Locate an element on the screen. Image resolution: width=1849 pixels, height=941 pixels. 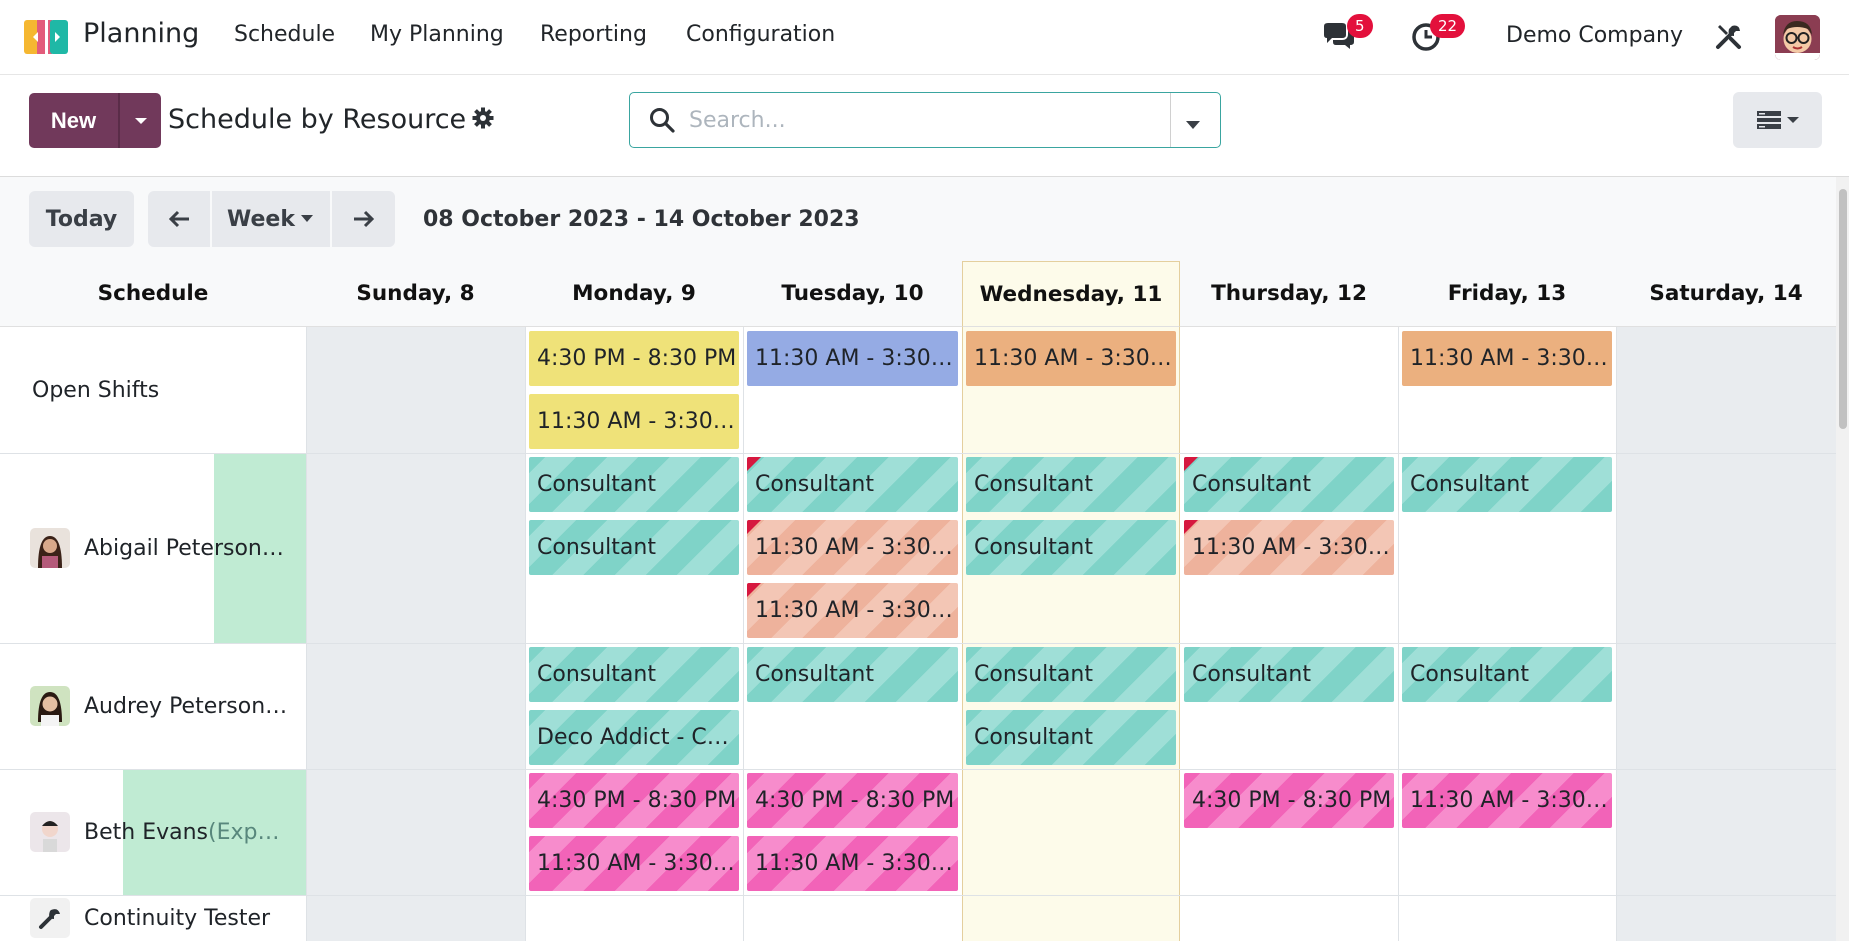
vertical-scrollbar is located at coordinates (1842, 559).